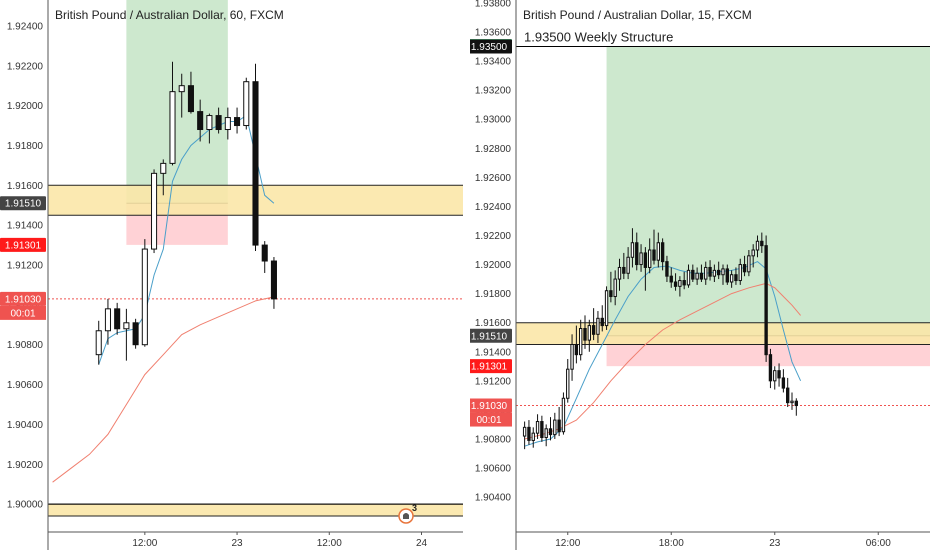 This screenshot has height=550, width=932. What do you see at coordinates (25, 465) in the screenshot?
I see `y-tick-label: 1.90200` at bounding box center [25, 465].